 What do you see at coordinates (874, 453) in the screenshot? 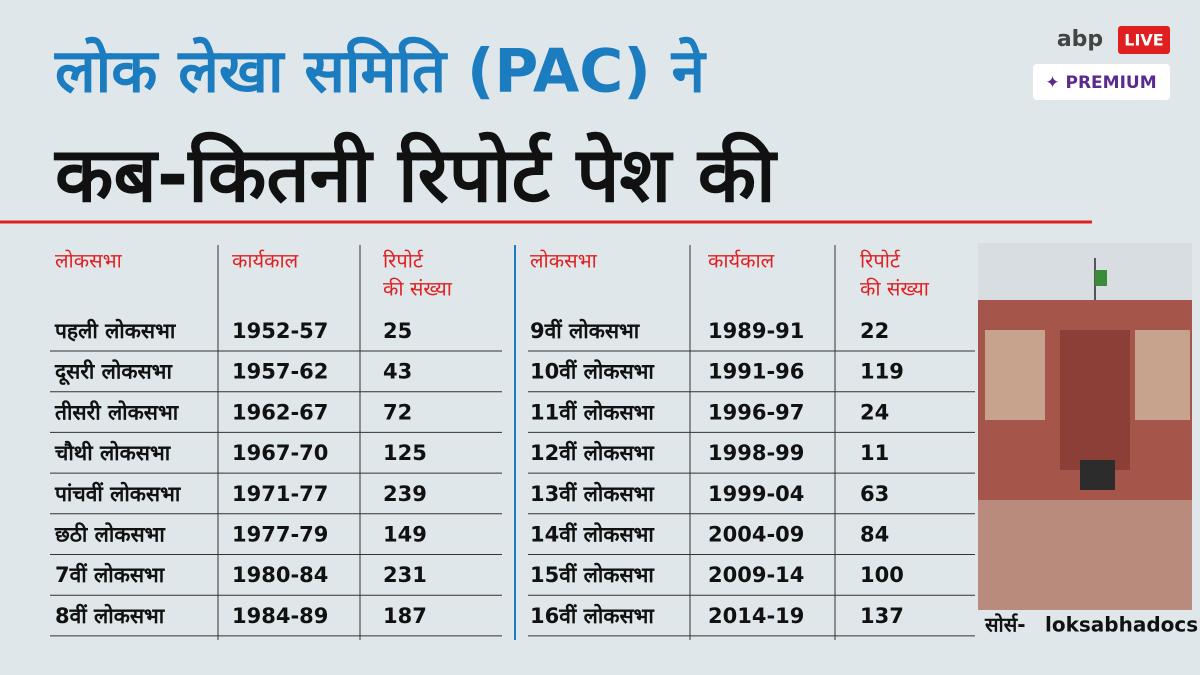
I see `table-cell: 11` at bounding box center [874, 453].